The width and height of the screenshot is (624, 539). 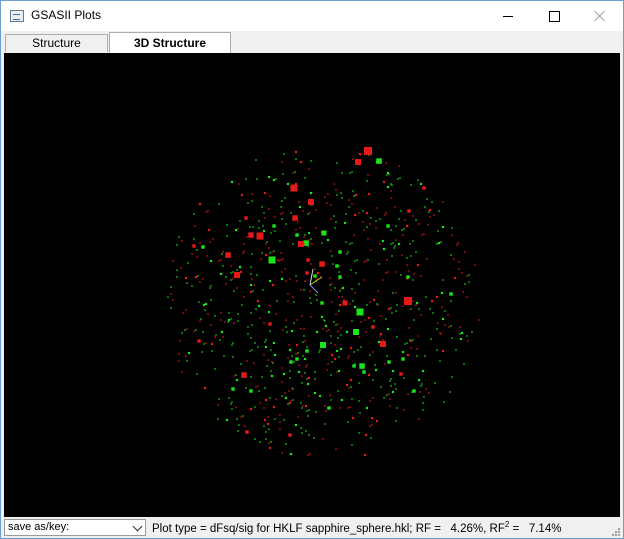 What do you see at coordinates (616, 532) in the screenshot?
I see `resize-grip-icon` at bounding box center [616, 532].